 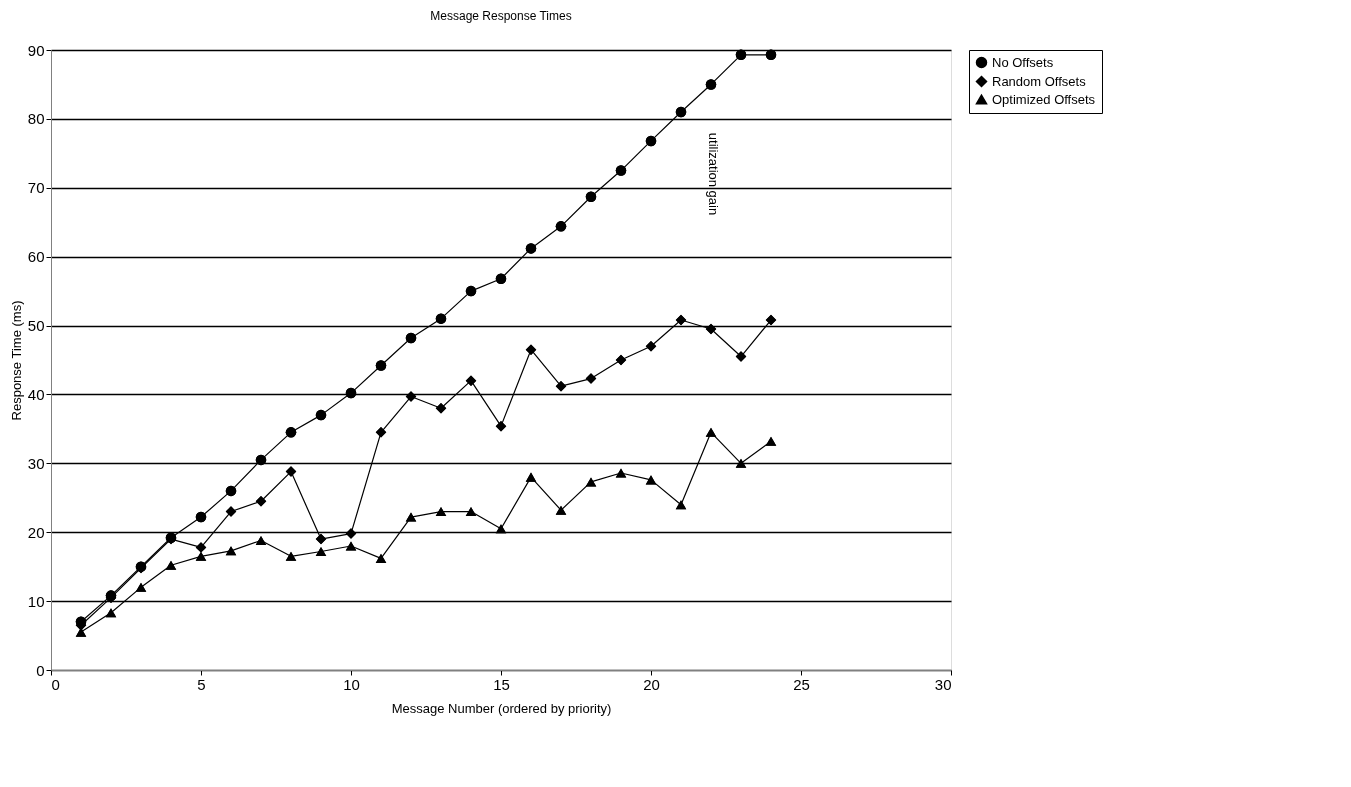 What do you see at coordinates (801, 684) in the screenshot?
I see `x-tick-label: 25` at bounding box center [801, 684].